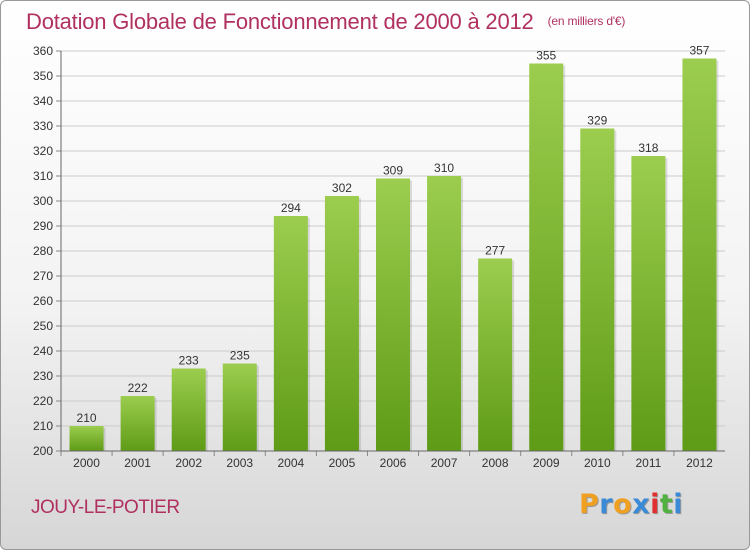 The height and width of the screenshot is (550, 750). Describe the element at coordinates (43, 76) in the screenshot. I see `y-tick-label: 350` at that location.